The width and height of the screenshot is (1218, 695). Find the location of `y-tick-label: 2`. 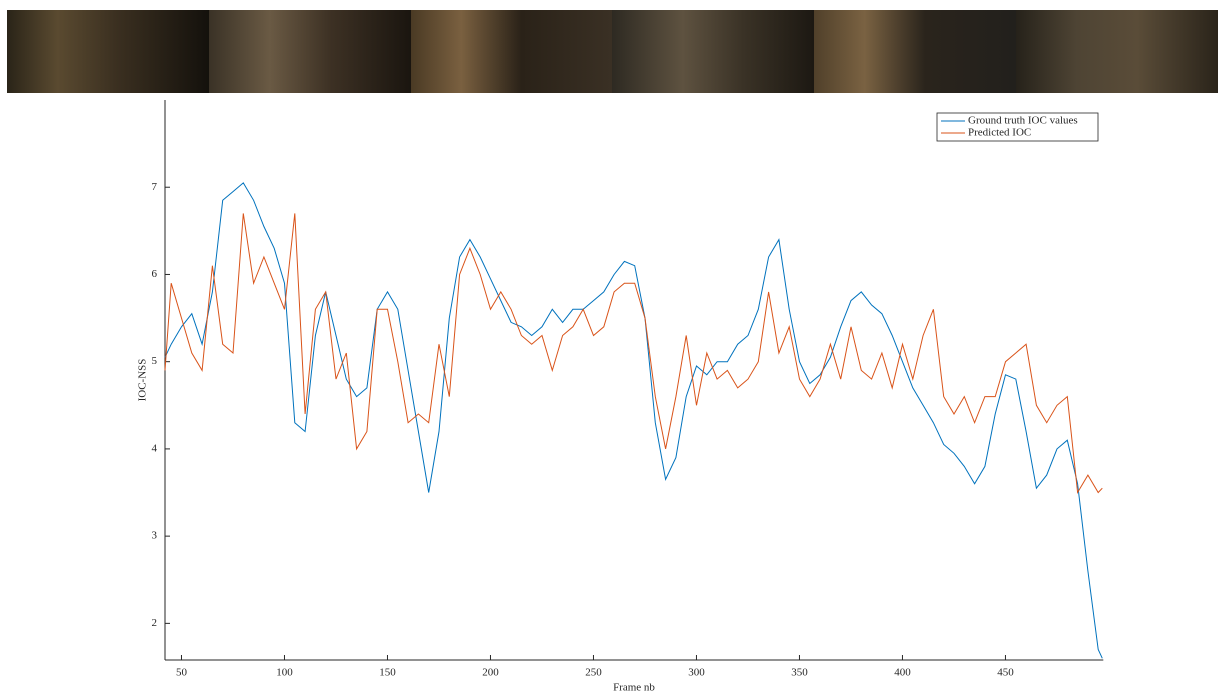

y-tick-label: 2 is located at coordinates (155, 623).